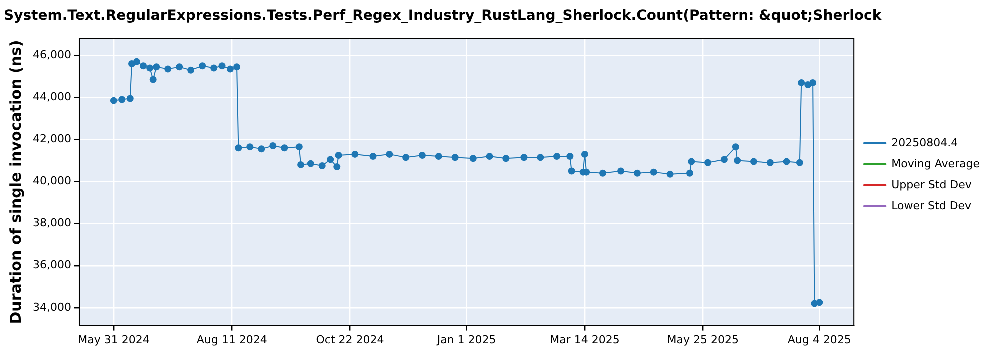  What do you see at coordinates (52, 181) in the screenshot?
I see `y-tick-label: 40,000` at bounding box center [52, 181].